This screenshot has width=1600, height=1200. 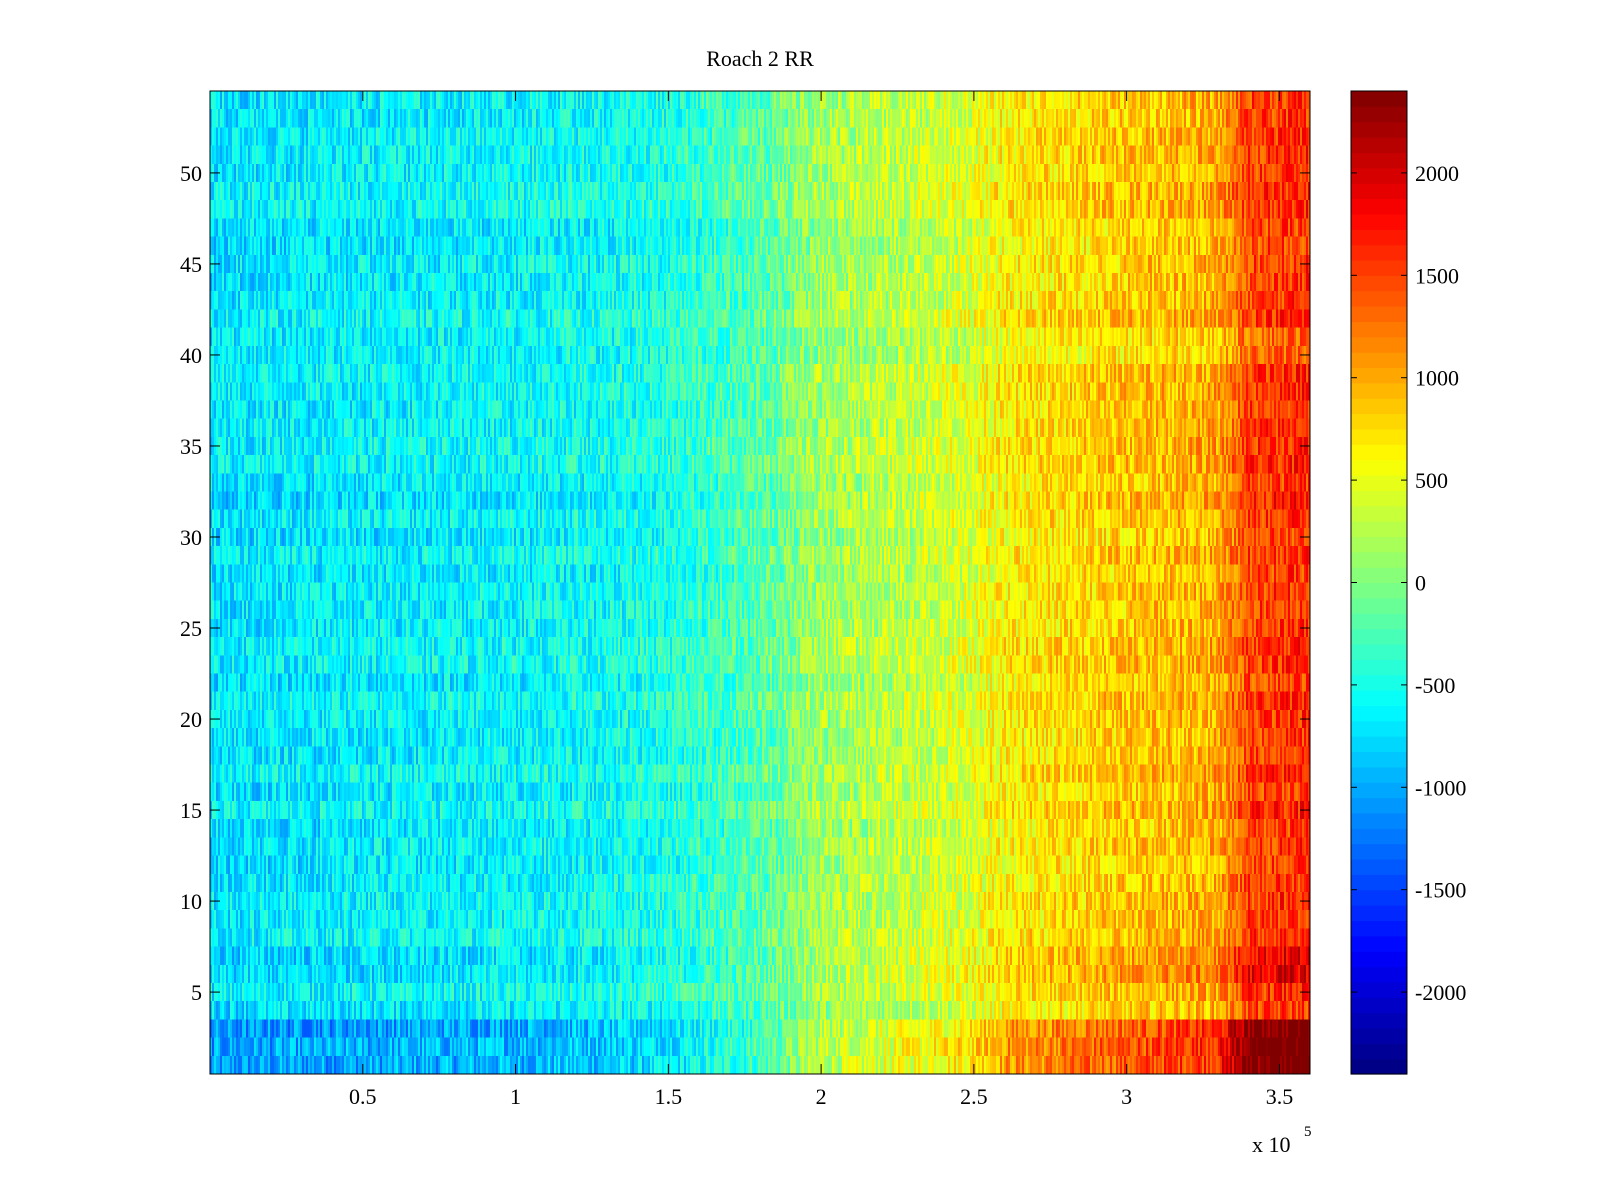 I want to click on y-tick-label: 40, so click(x=191, y=355).